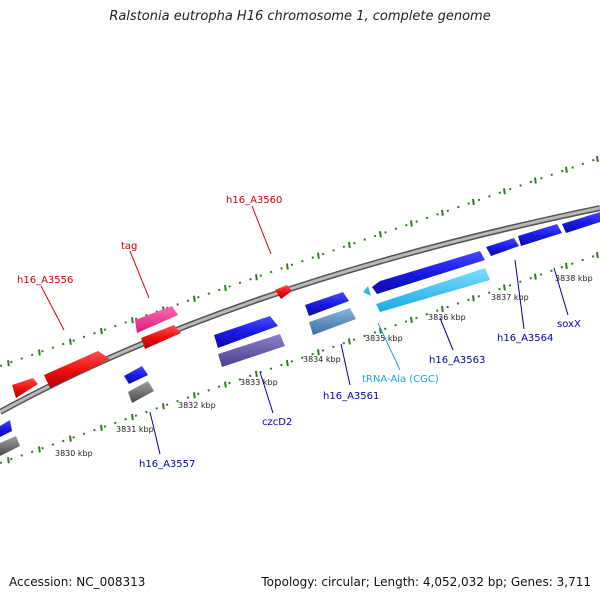  What do you see at coordinates (10, 446) in the screenshot?
I see `gene-arrow-left-edge-gray` at bounding box center [10, 446].